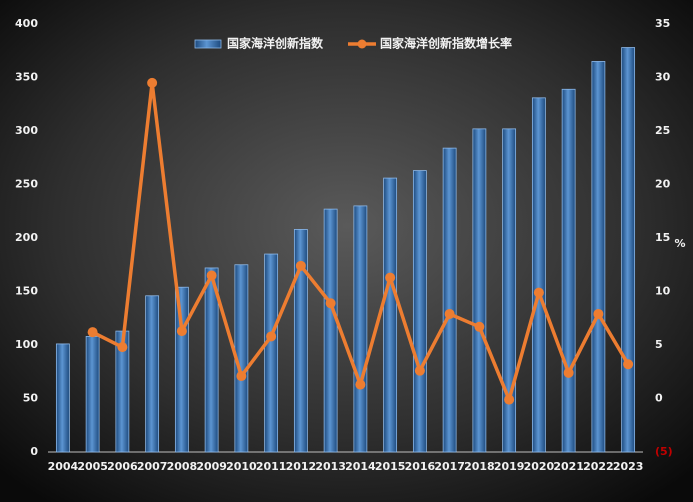  What do you see at coordinates (152, 466) in the screenshot?
I see `x-tick-label: 2007` at bounding box center [152, 466].